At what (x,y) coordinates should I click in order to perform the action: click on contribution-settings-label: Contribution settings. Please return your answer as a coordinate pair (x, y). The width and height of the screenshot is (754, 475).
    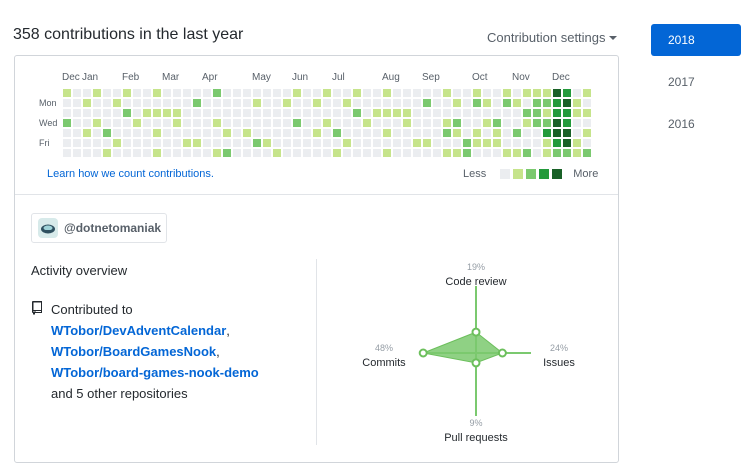
    Looking at the image, I should click on (546, 37).